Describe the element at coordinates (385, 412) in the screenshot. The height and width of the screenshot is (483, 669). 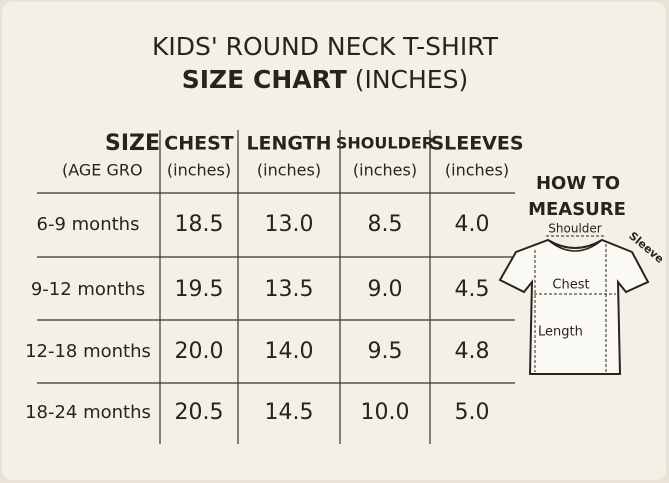
I see `value-cell: 10.0` at that location.